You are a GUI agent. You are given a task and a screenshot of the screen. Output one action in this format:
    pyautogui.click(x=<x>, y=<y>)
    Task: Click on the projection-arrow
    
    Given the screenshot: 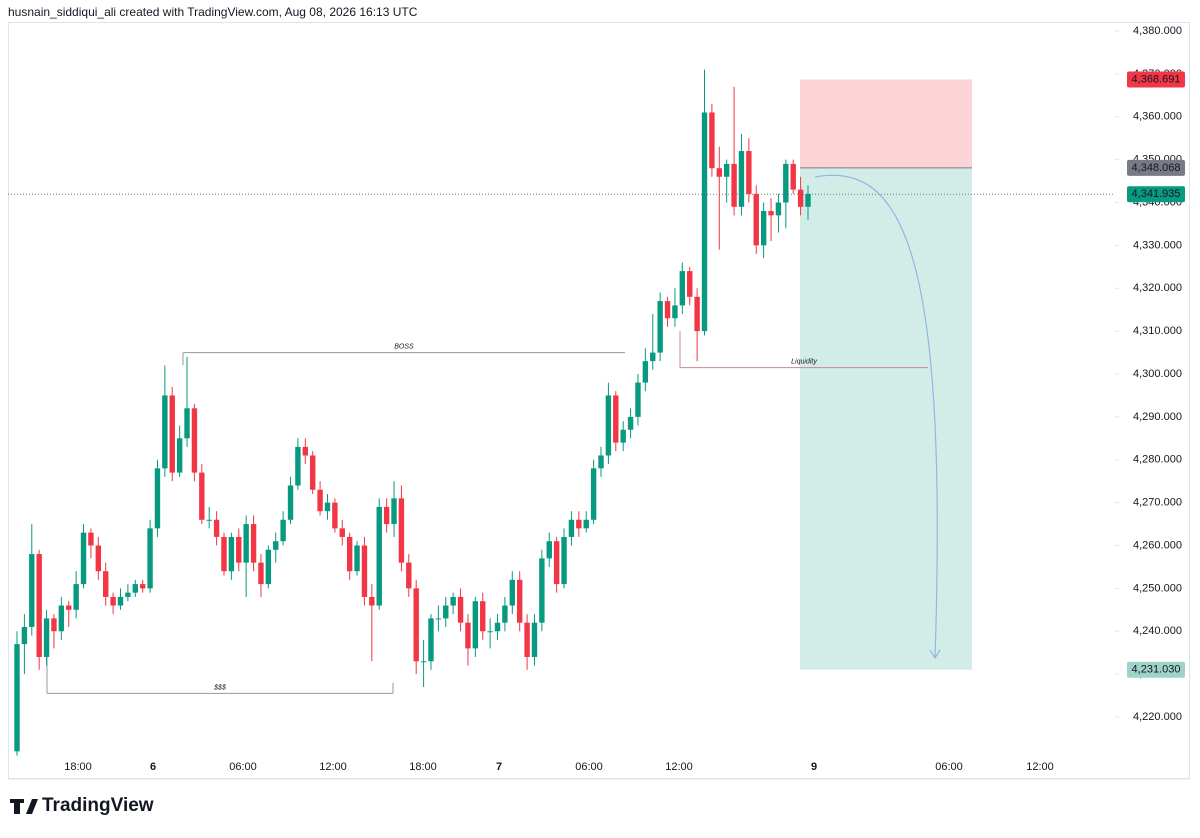 What is the action you would take?
    pyautogui.click(x=876, y=416)
    